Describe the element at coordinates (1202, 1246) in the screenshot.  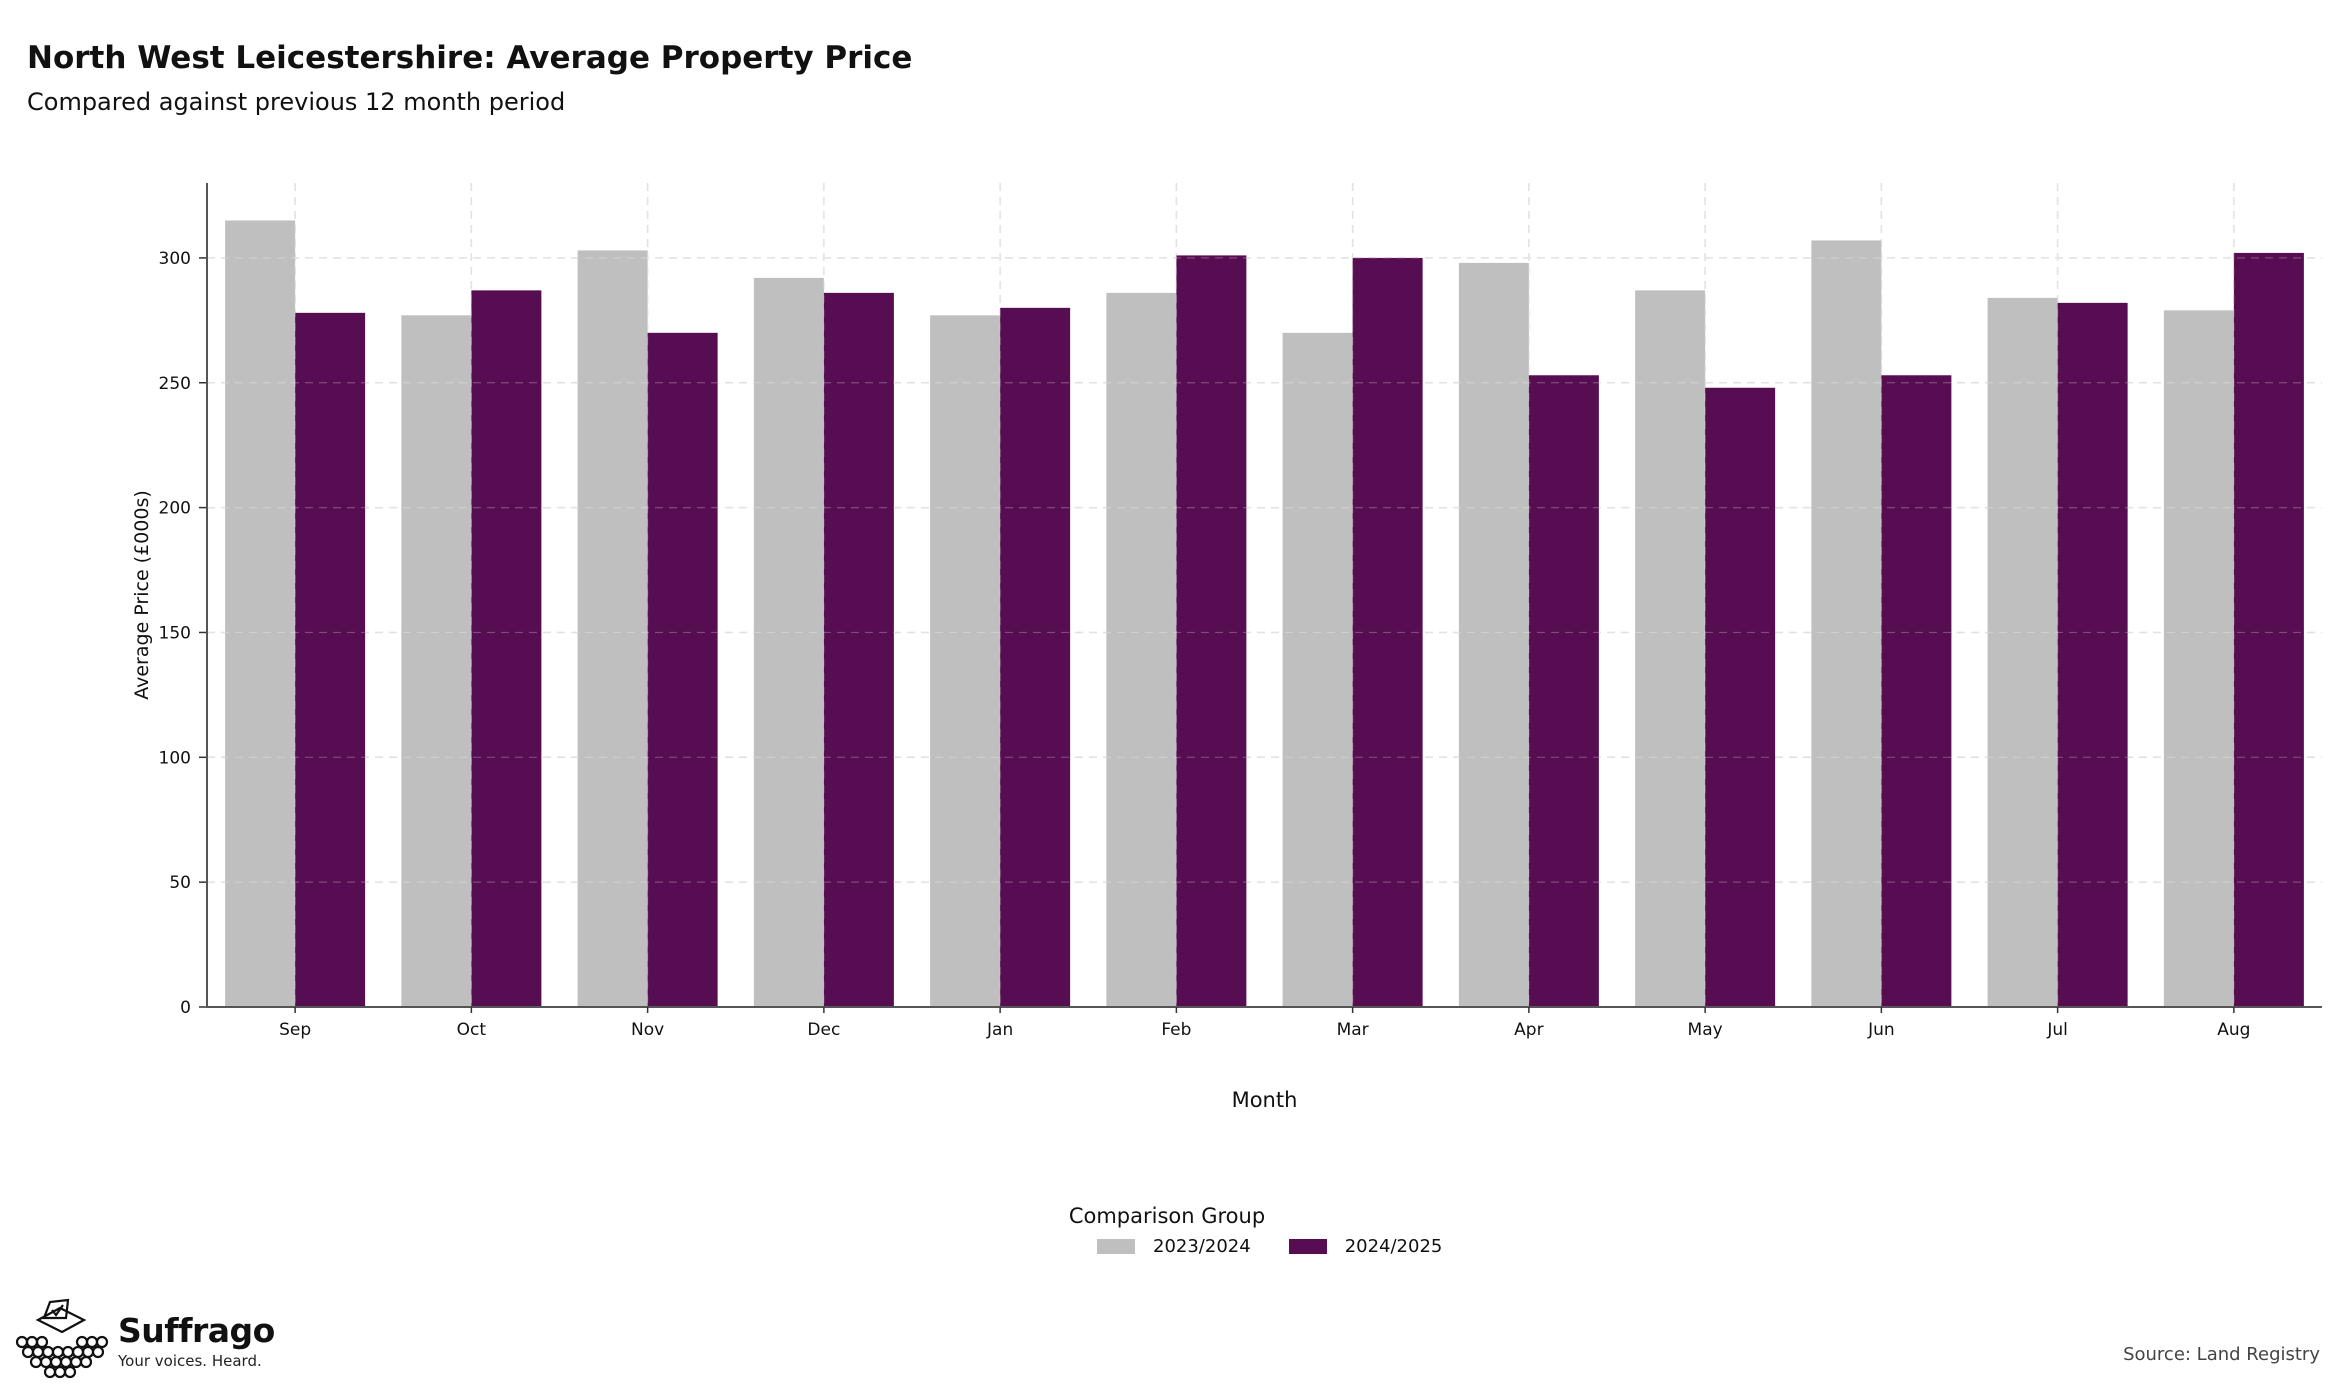
I see `legend-label: 2023/2024` at that location.